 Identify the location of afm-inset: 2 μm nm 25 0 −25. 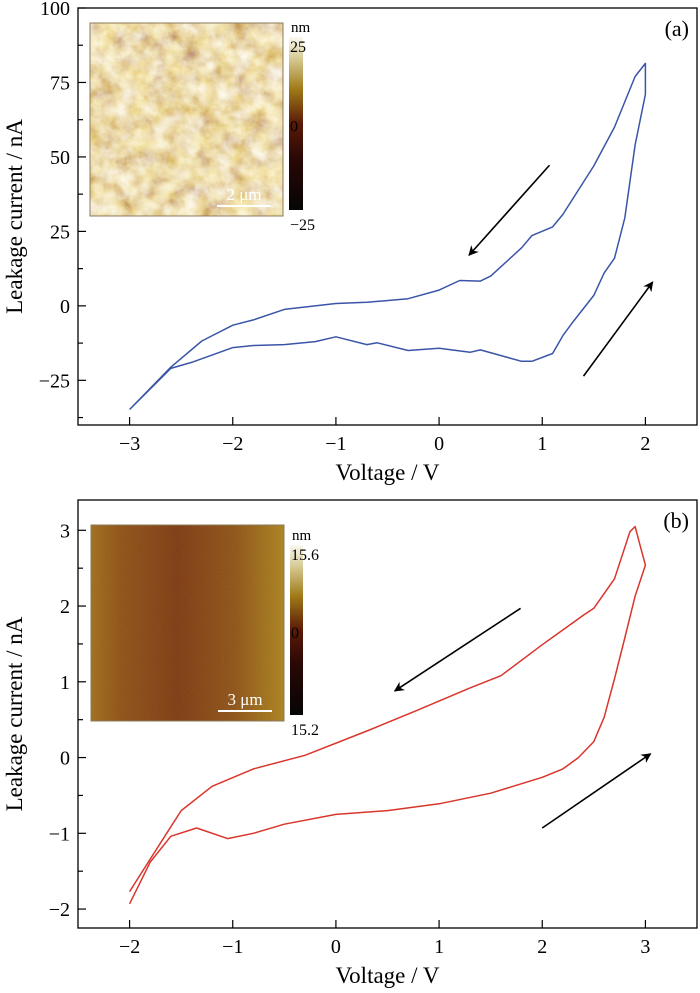
(202, 127).